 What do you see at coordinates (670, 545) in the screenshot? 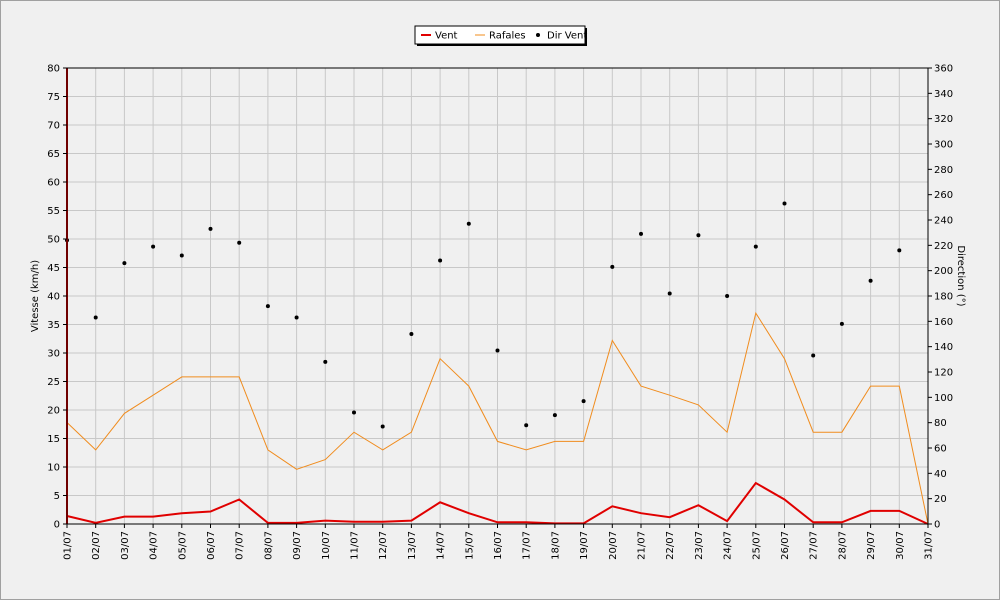
I see `x-tick-label: 22/07` at bounding box center [670, 545].